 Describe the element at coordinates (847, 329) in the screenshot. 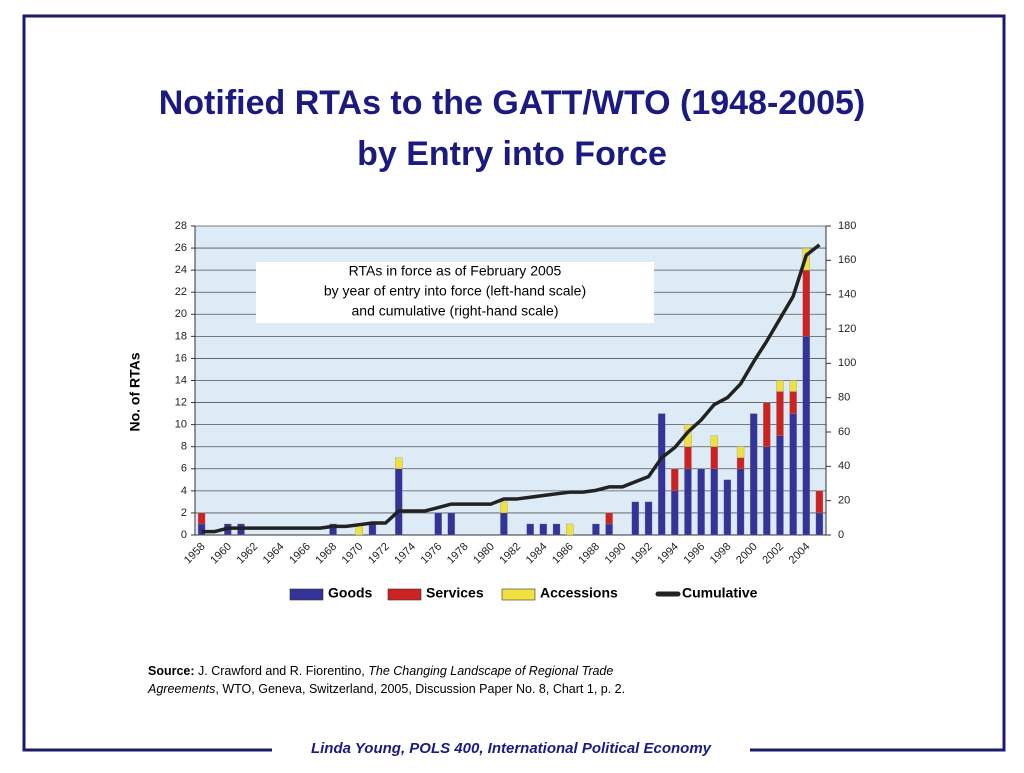

I see `y2-tick-label: 120` at that location.